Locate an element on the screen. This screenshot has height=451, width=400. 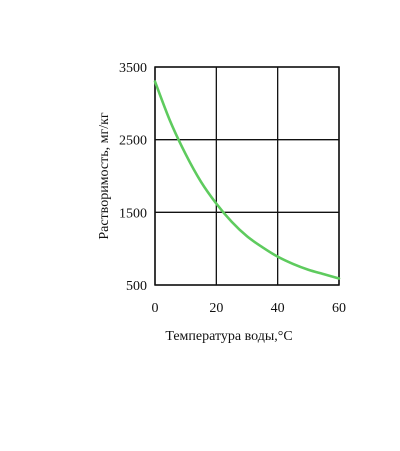
y-tick-label-0: 500 is located at coordinates (136, 286).